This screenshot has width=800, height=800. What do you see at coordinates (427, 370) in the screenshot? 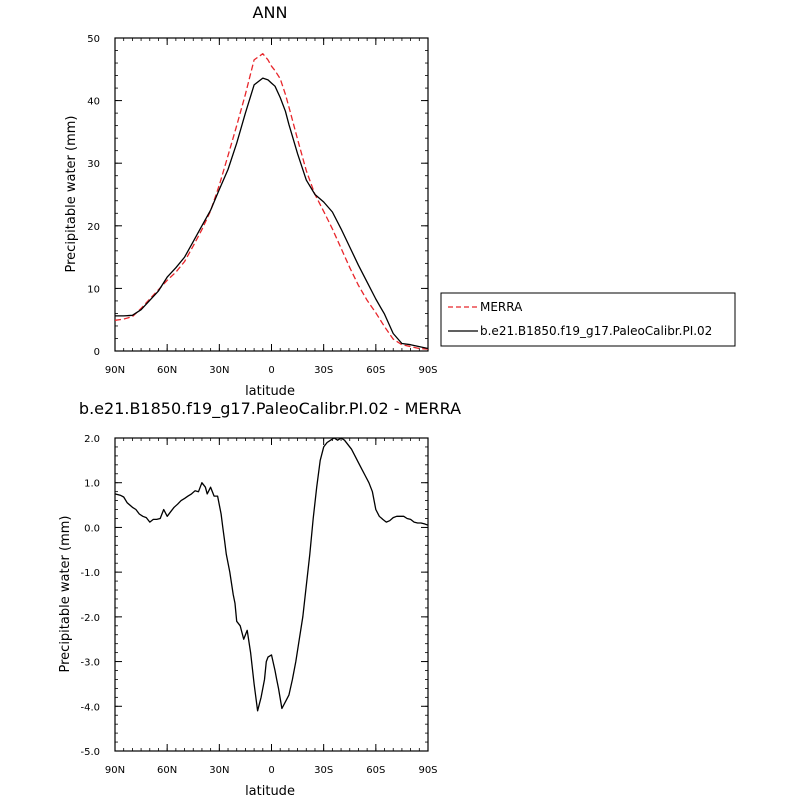
I see `top-x-tick-label: 90S` at bounding box center [427, 370].